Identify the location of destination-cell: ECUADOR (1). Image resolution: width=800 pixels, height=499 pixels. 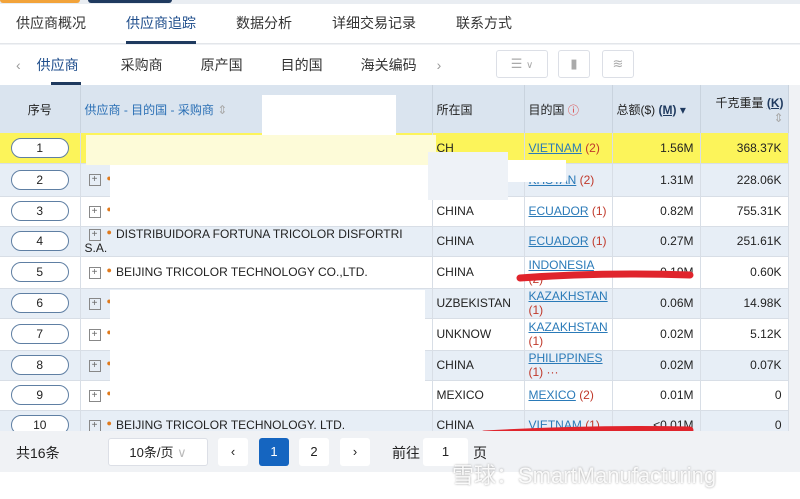
(568, 241).